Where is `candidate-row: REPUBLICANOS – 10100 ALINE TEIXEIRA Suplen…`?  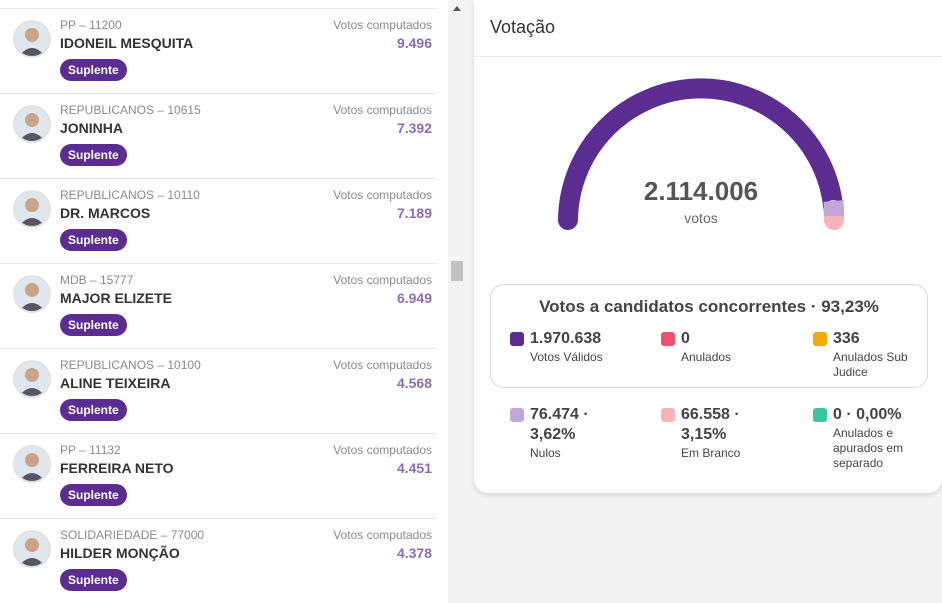 candidate-row: REPUBLICANOS – 10100 ALINE TEIXEIRA Suplen… is located at coordinates (218, 390).